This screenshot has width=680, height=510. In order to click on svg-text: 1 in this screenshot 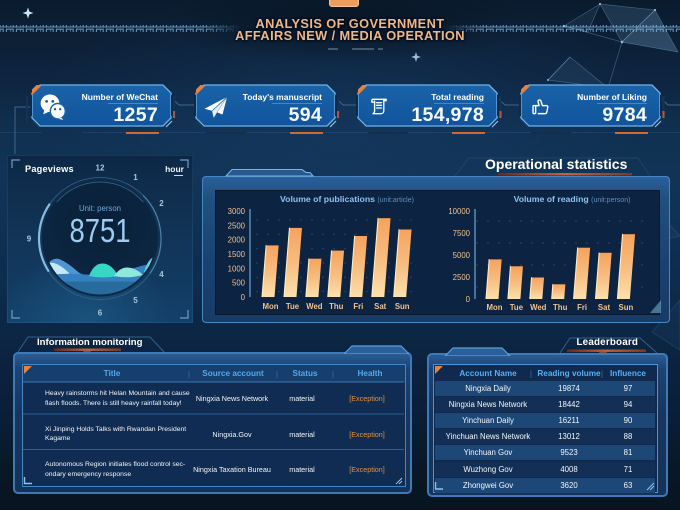, I will do `click(135, 177)`.